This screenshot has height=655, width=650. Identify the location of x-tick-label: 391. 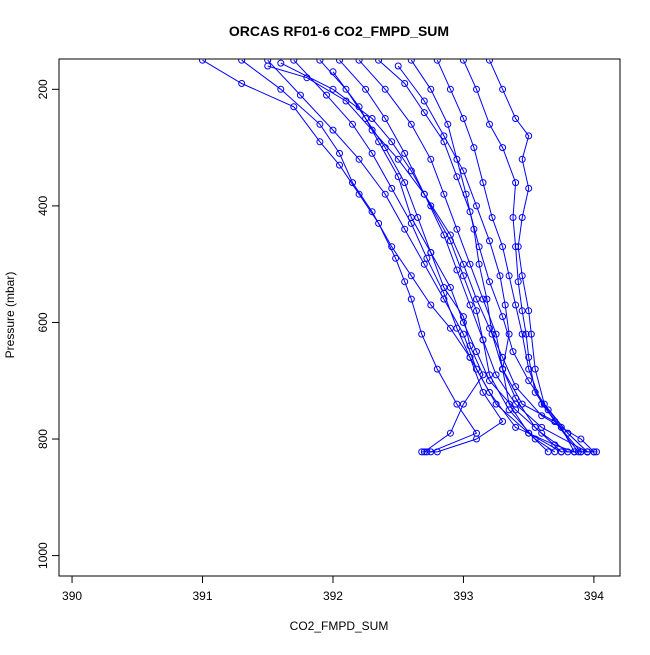
(202, 596).